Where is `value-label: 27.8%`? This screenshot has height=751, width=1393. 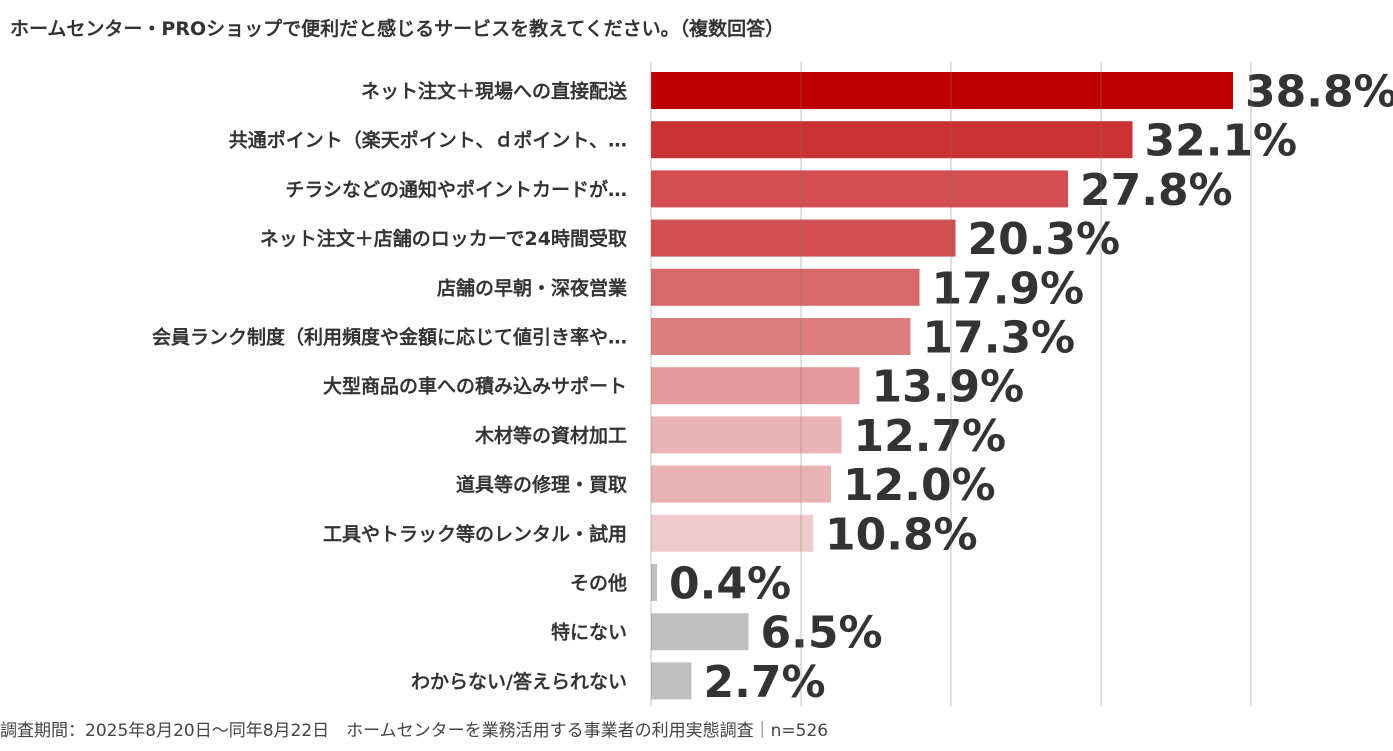
value-label: 27.8% is located at coordinates (1156, 190).